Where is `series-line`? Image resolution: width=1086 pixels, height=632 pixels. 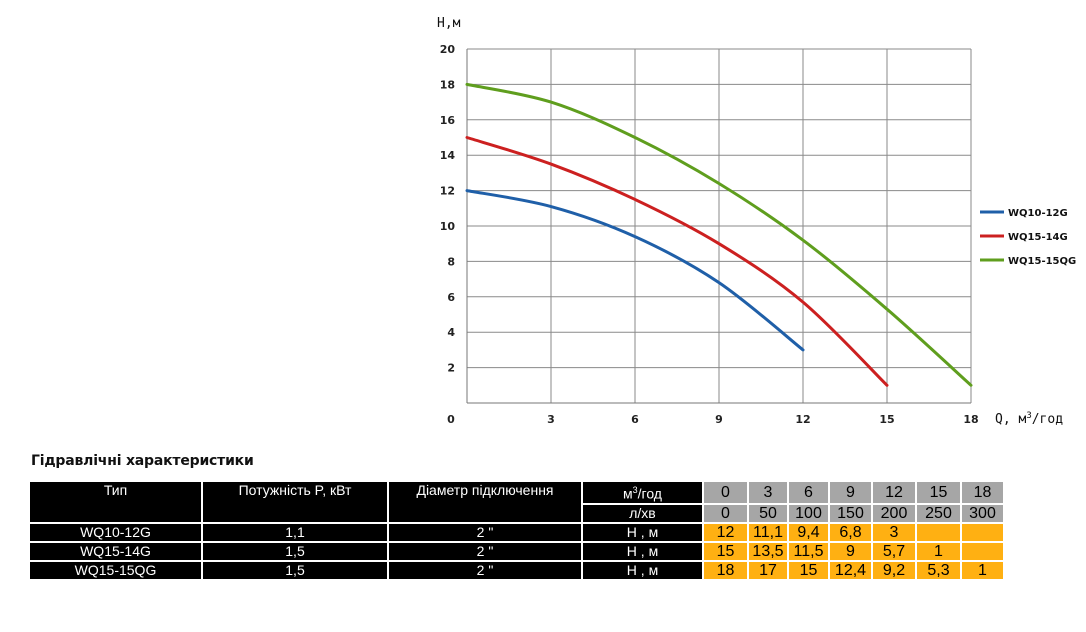
series-line is located at coordinates (635, 270).